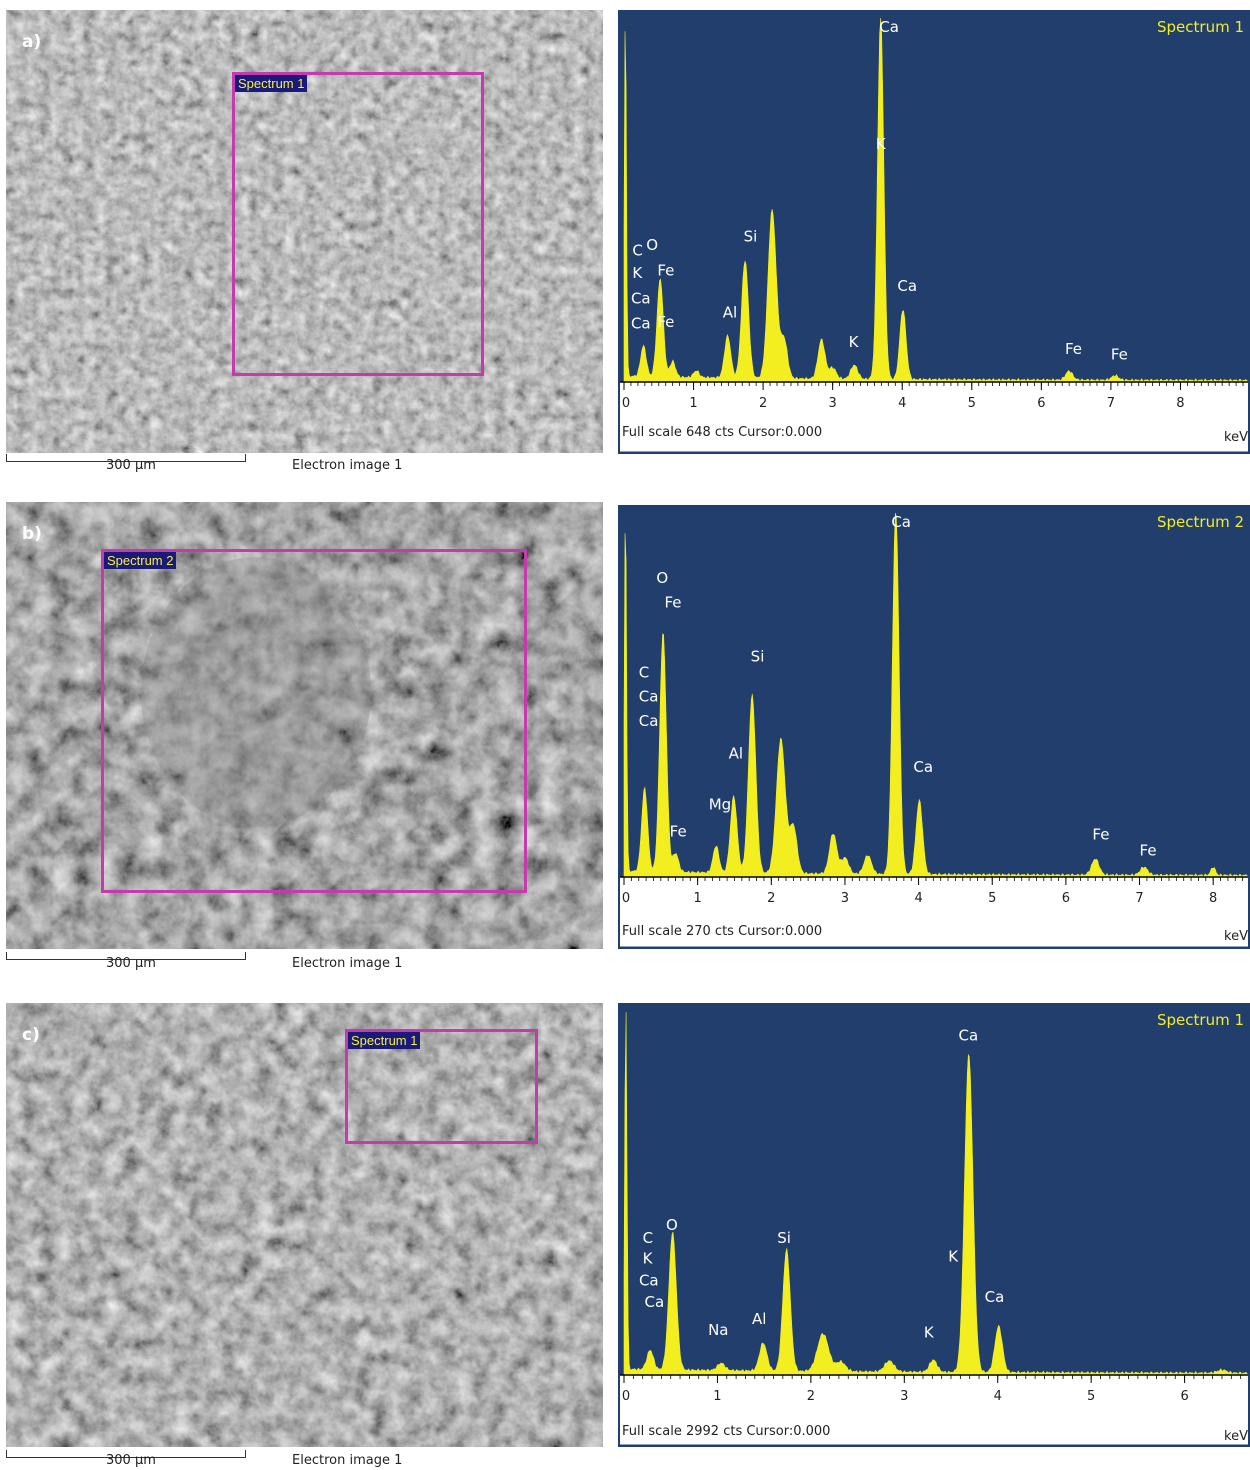 This screenshot has width=1250, height=1470. I want to click on element-peak-label: Mg, so click(720, 805).